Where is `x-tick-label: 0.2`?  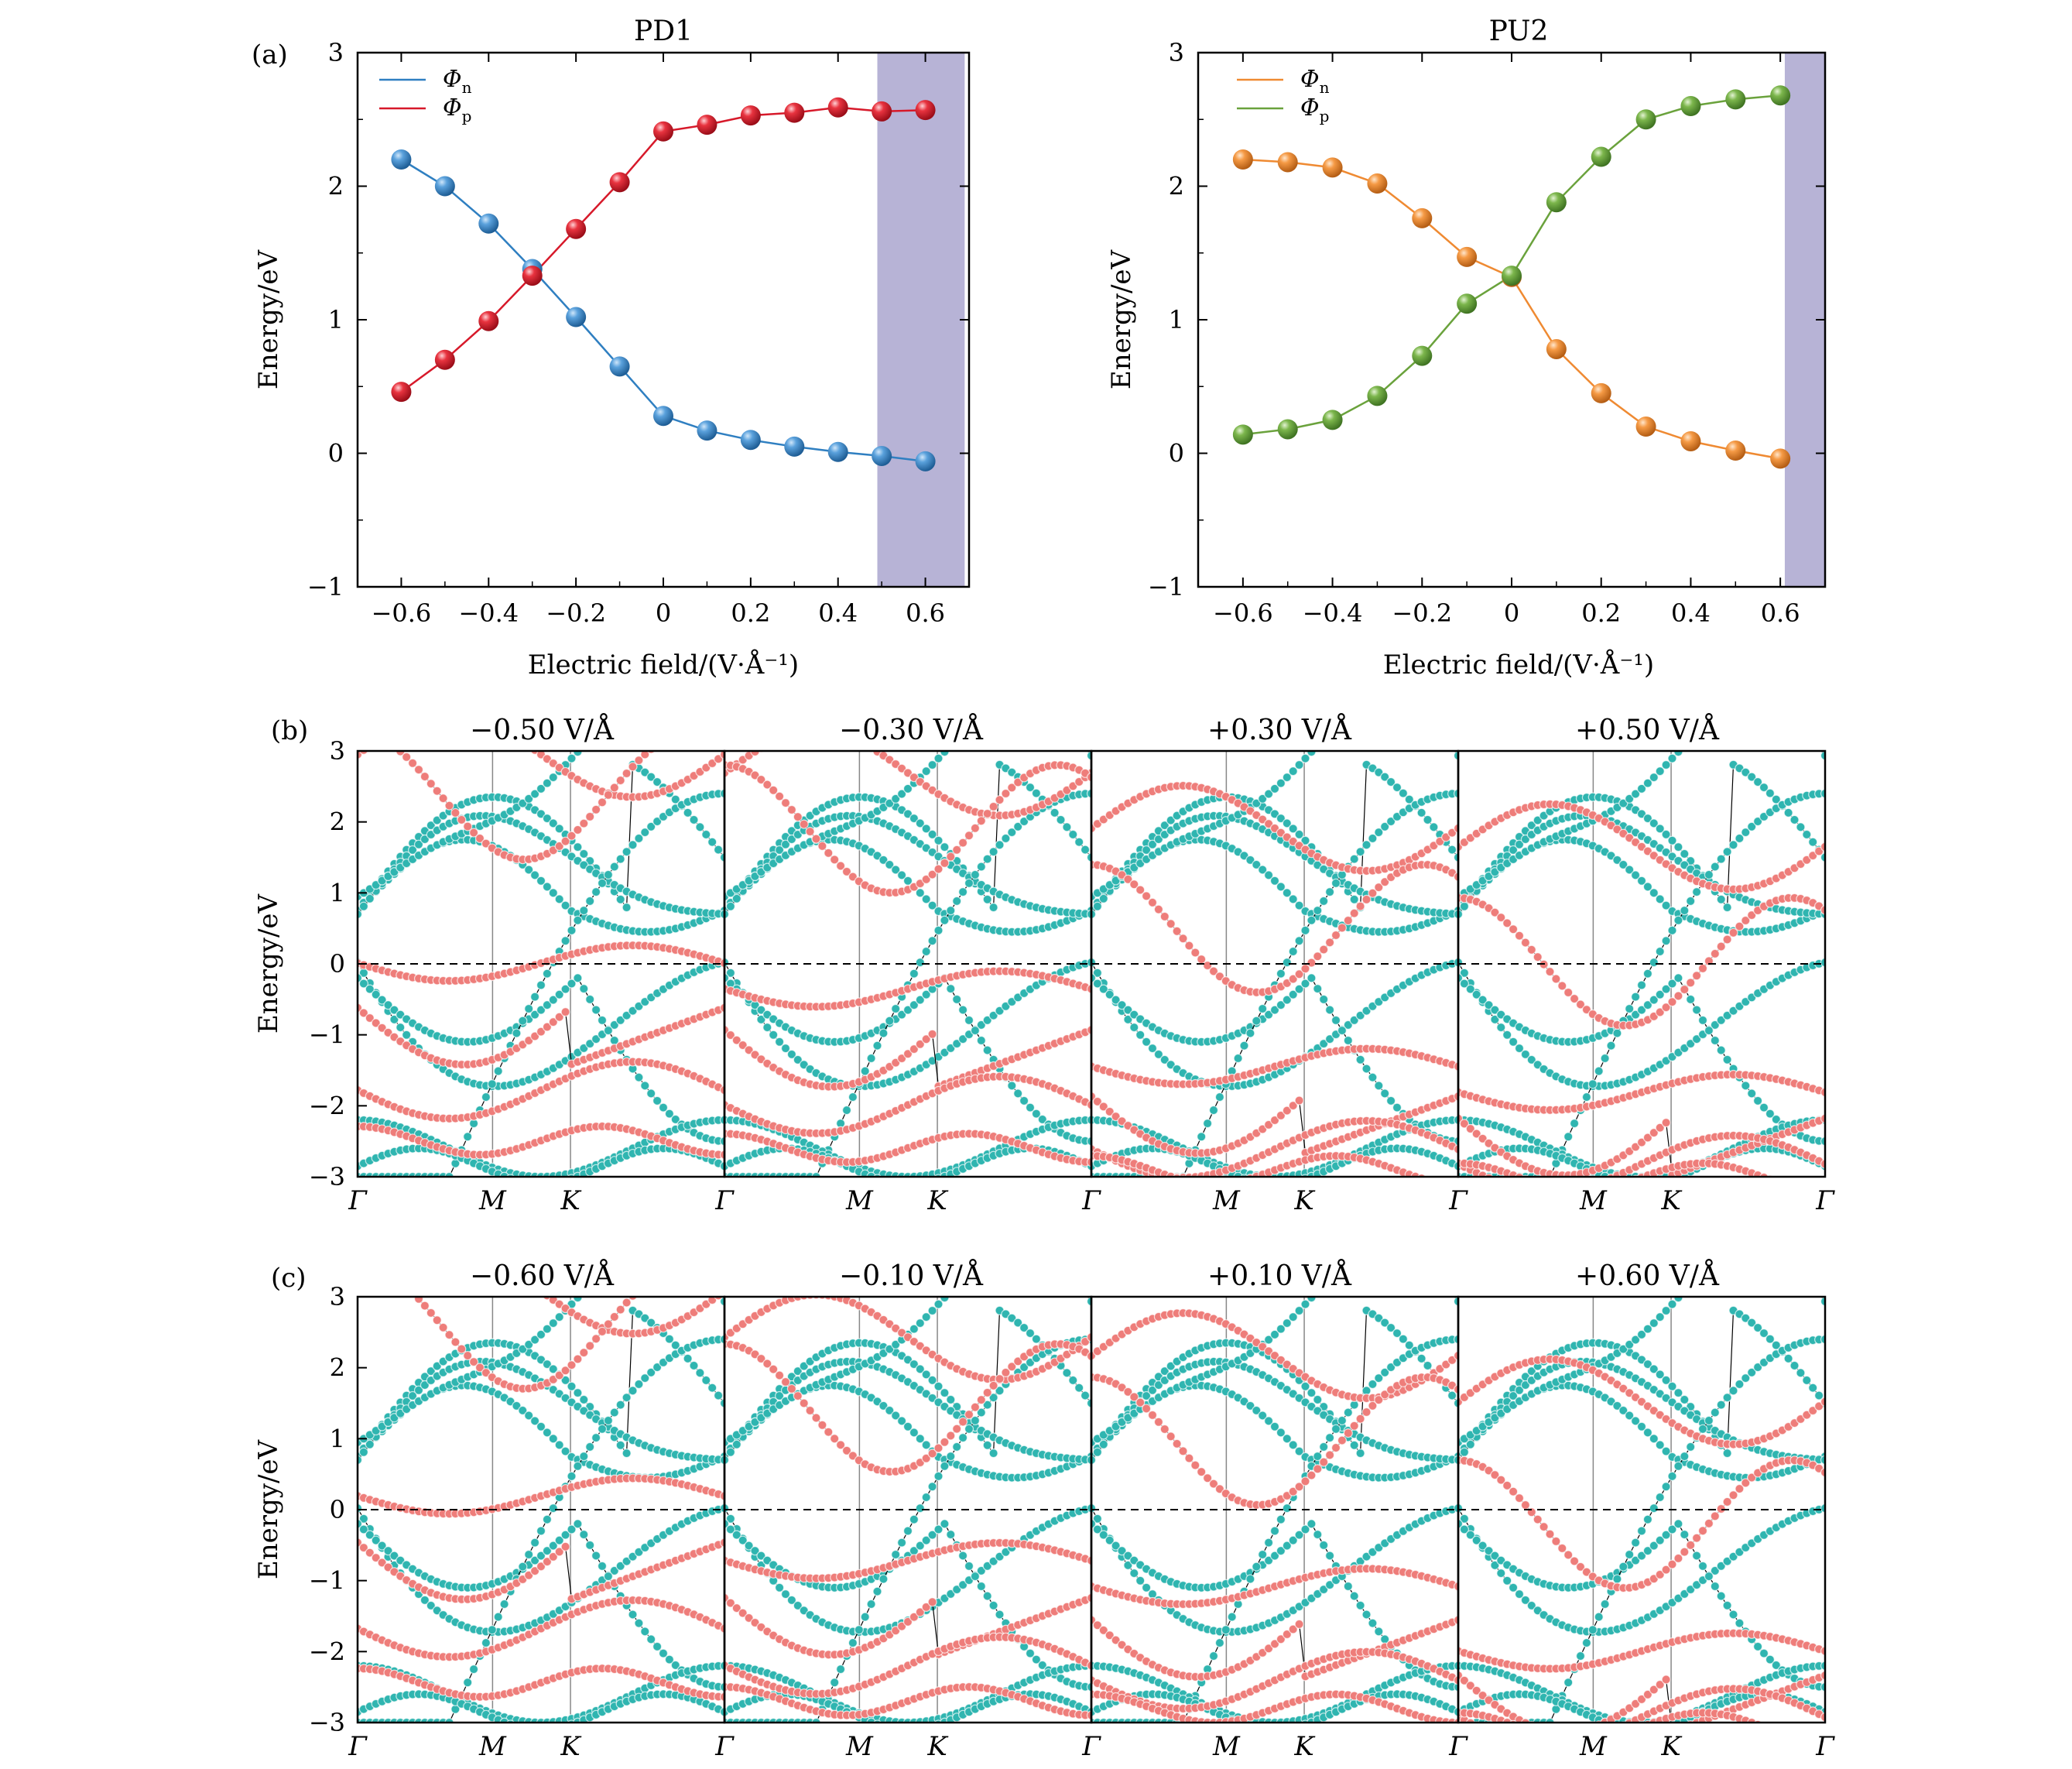 x-tick-label: 0.2 is located at coordinates (1601, 613).